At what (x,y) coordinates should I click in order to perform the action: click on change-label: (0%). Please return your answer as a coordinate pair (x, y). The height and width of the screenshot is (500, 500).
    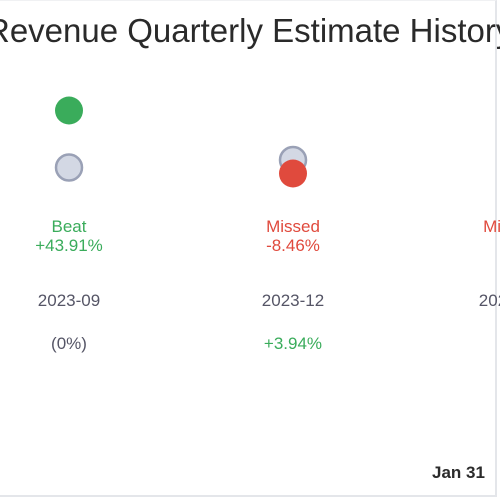
    Looking at the image, I should click on (69, 343).